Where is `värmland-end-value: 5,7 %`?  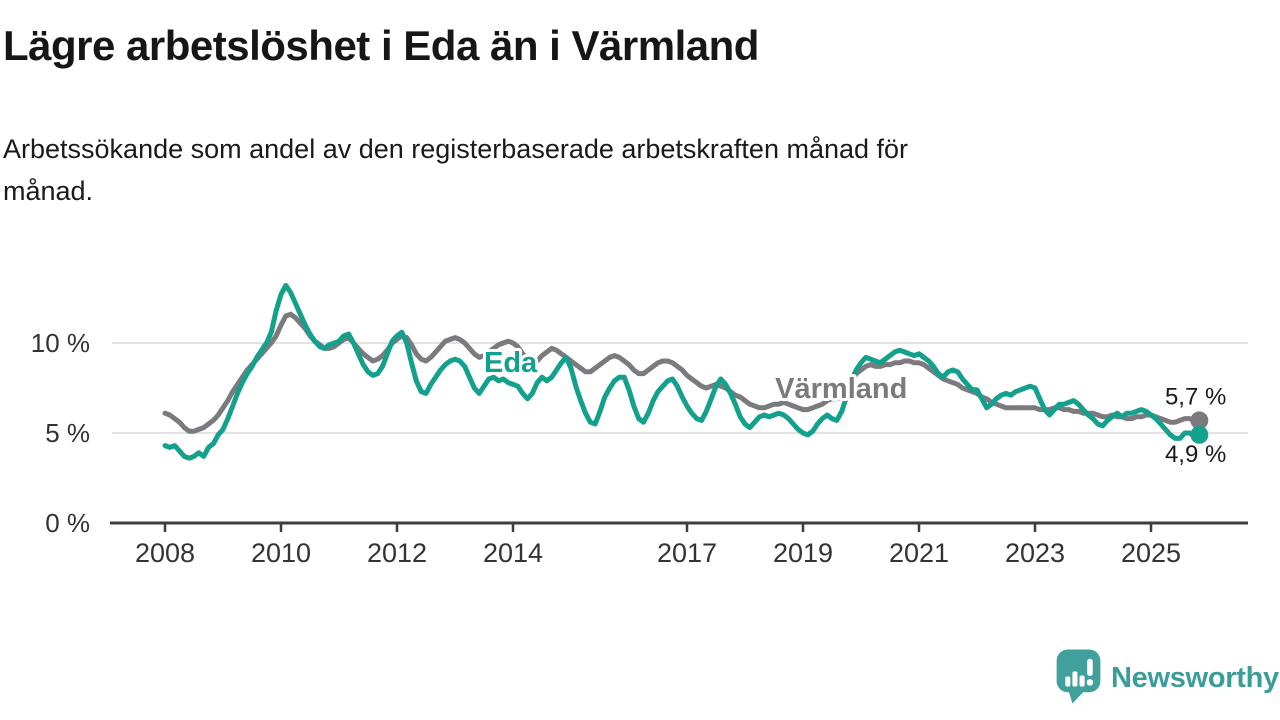 värmland-end-value: 5,7 % is located at coordinates (1195, 396).